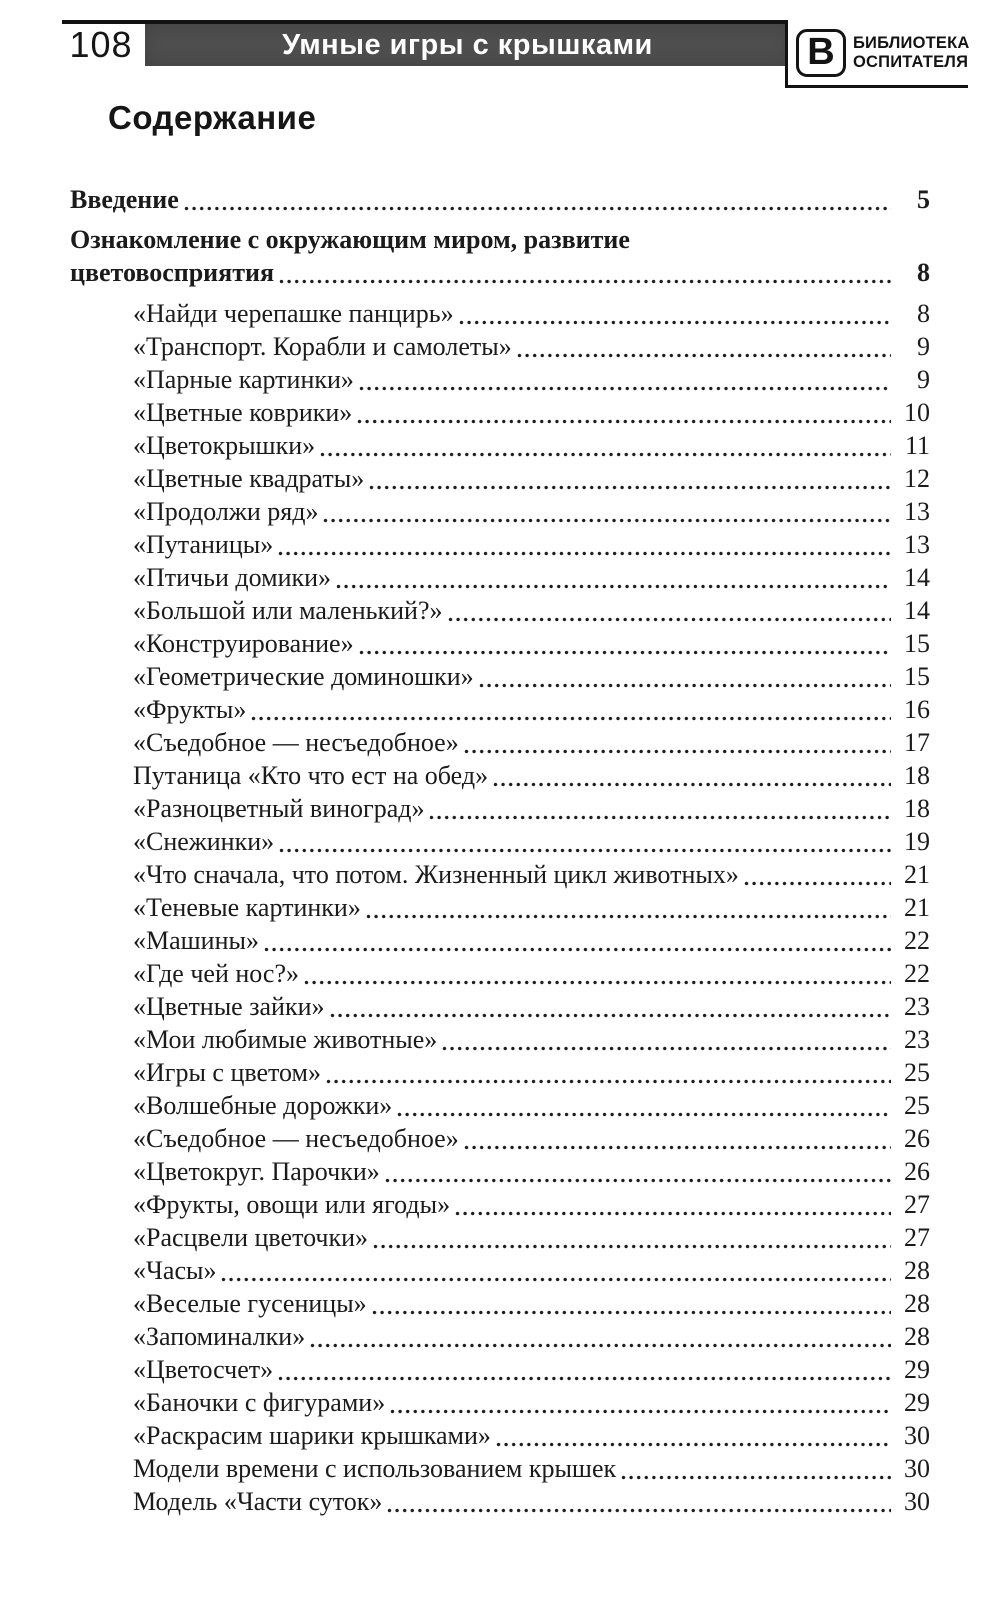 The image size is (1000, 1606). I want to click on toc-entry-row: «Геометрические доминошки» 15, so click(531, 676).